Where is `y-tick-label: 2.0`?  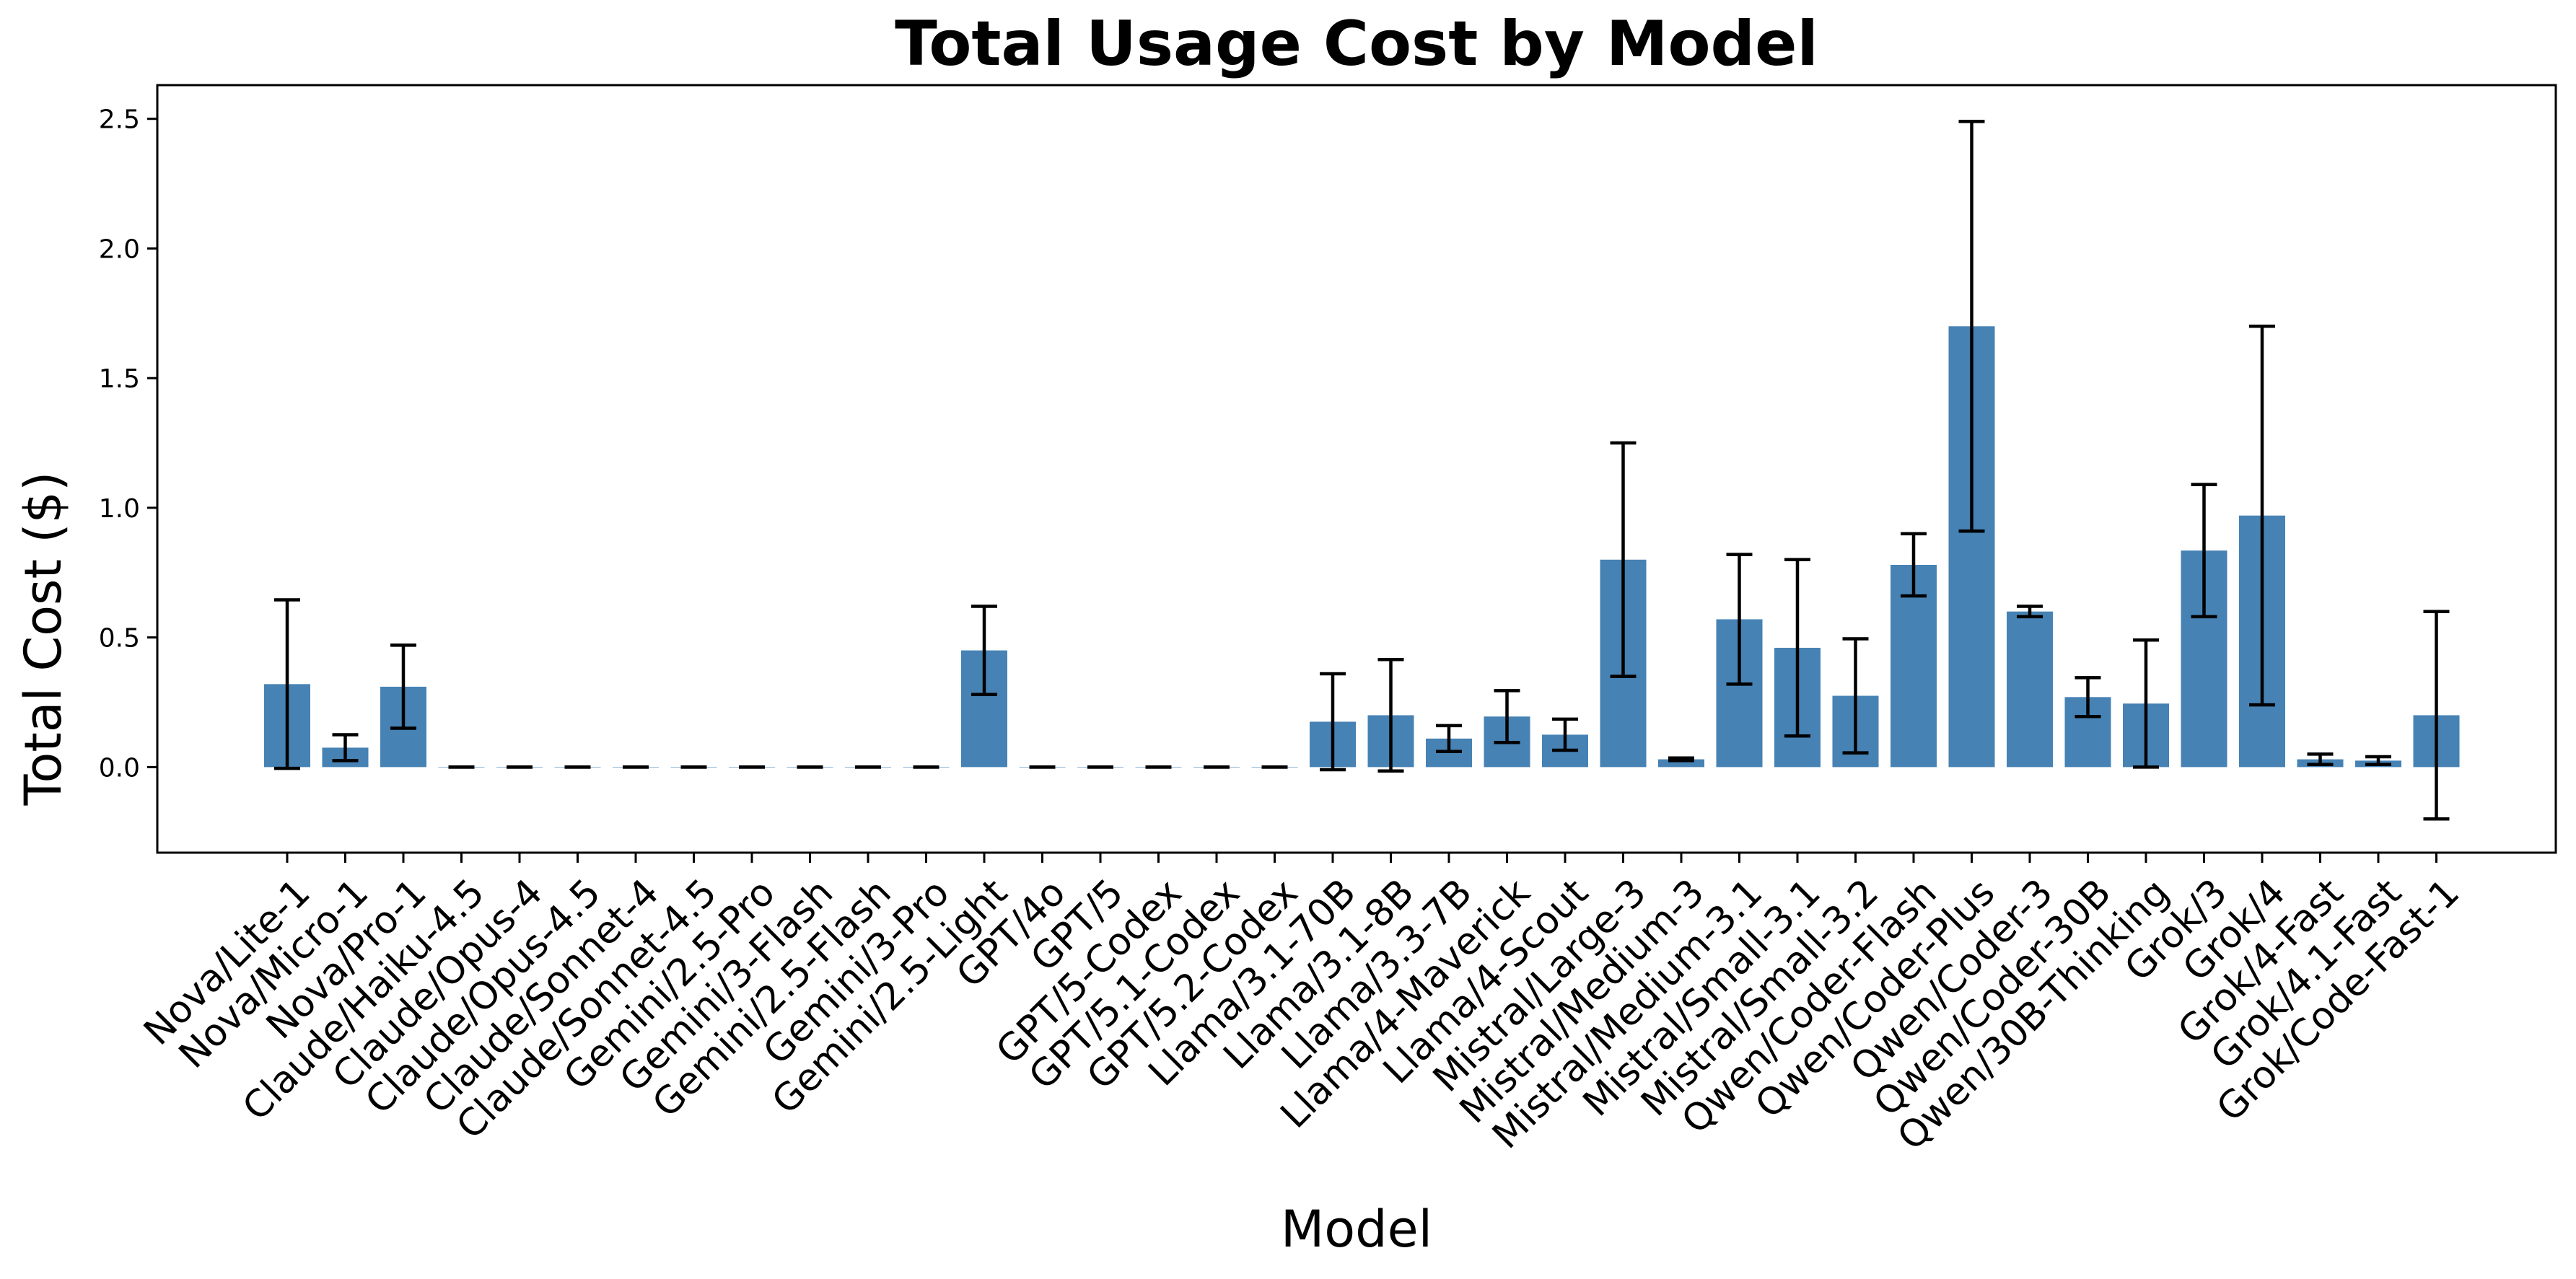 y-tick-label: 2.0 is located at coordinates (120, 249).